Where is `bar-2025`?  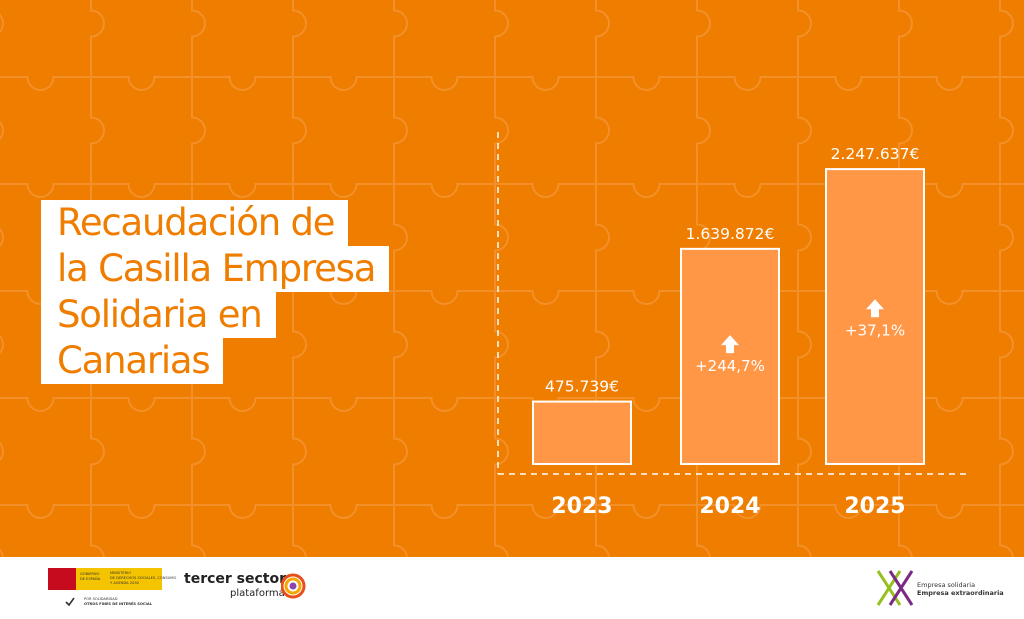 bar-2025 is located at coordinates (875, 317).